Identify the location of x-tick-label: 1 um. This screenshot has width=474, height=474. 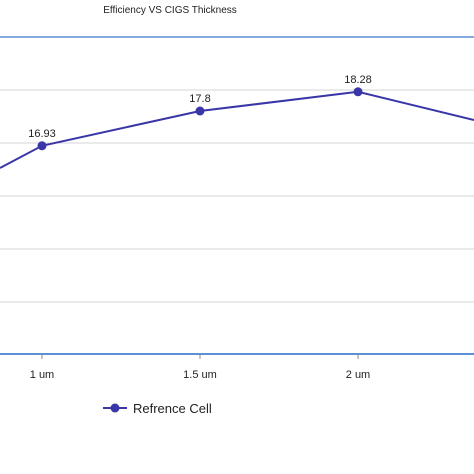
(42, 375).